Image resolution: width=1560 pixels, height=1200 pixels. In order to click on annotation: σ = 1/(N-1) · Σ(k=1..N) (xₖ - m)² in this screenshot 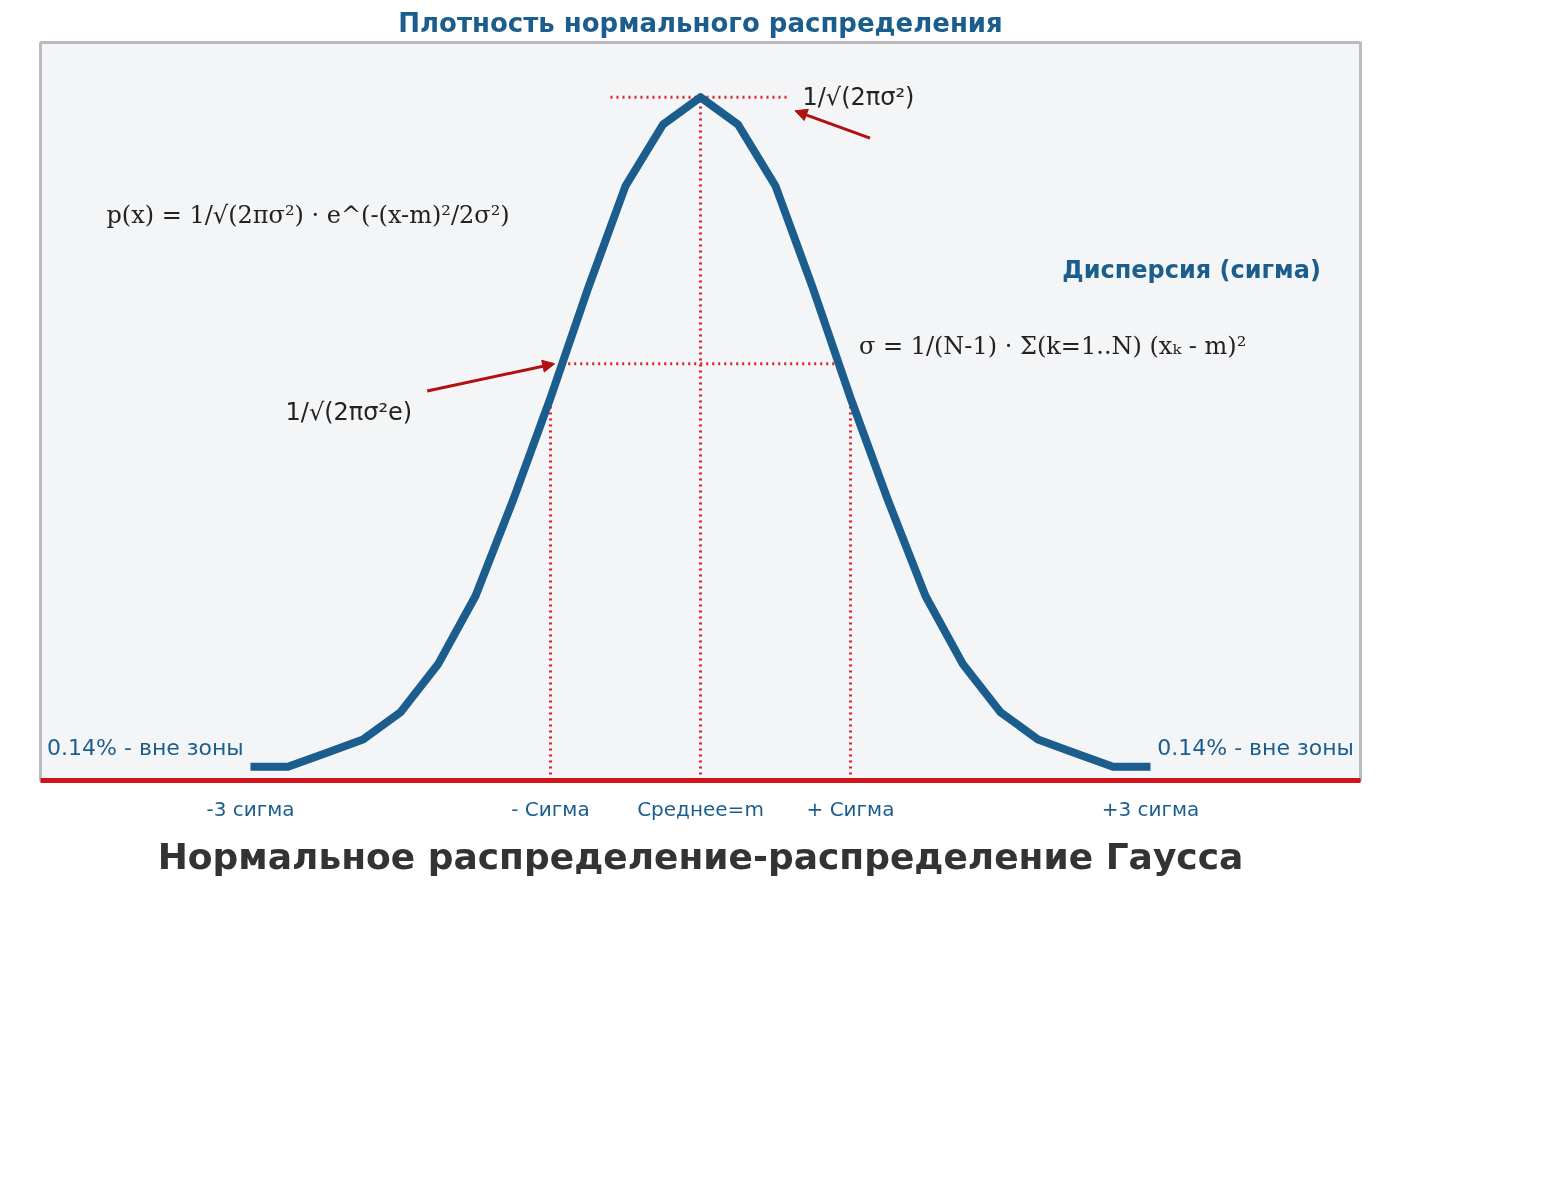, I will do `click(1052, 345)`.